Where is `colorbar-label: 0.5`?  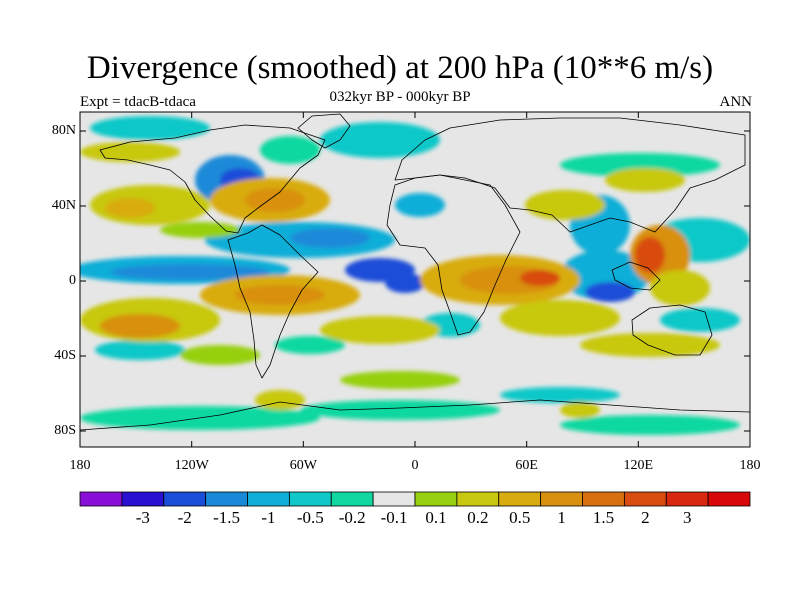 colorbar-label: 0.5 is located at coordinates (520, 517).